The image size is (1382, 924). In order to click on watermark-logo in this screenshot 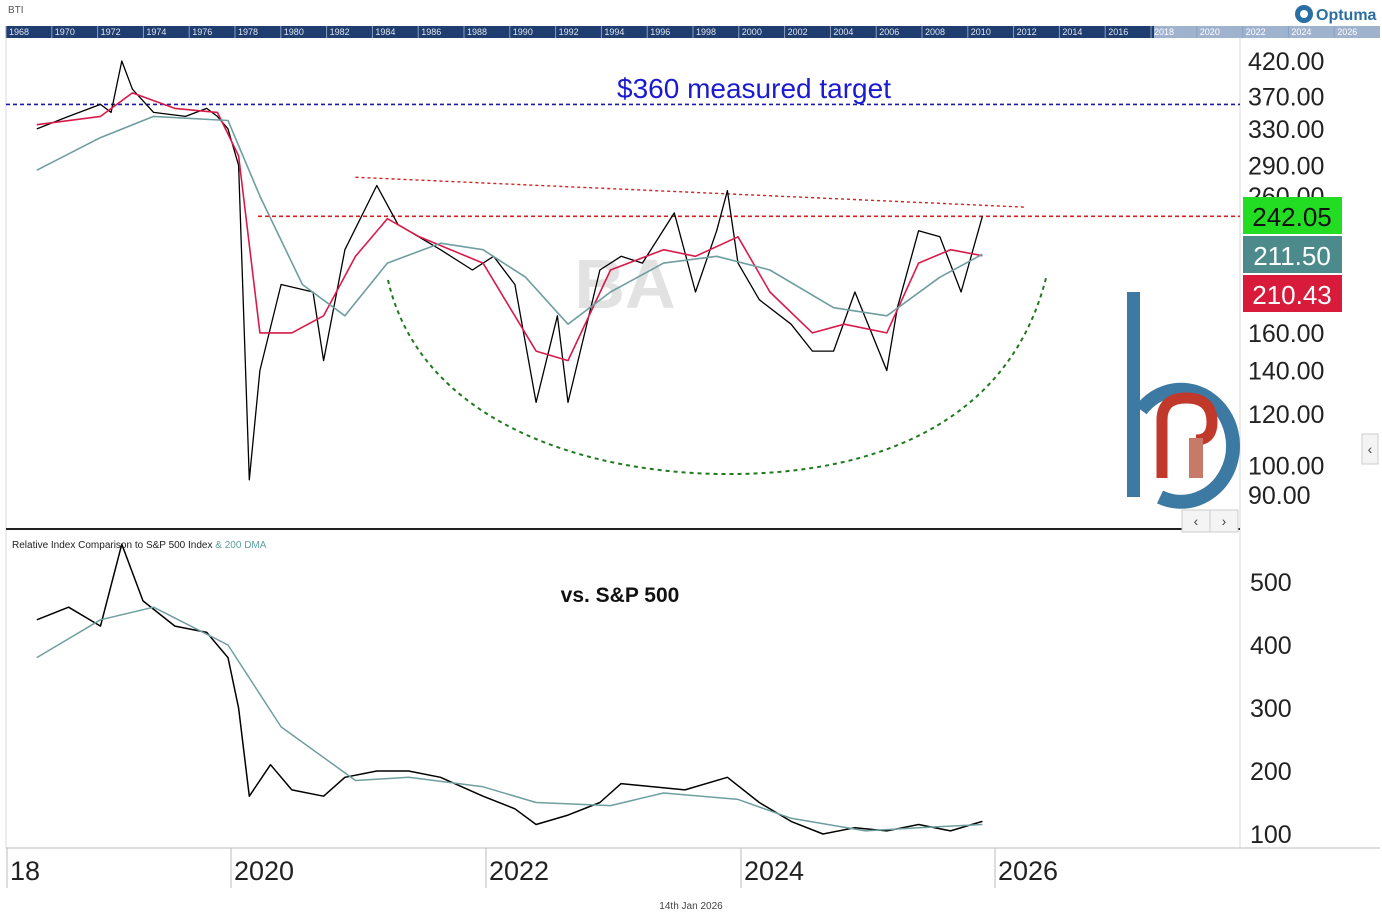, I will do `click(1183, 400)`.